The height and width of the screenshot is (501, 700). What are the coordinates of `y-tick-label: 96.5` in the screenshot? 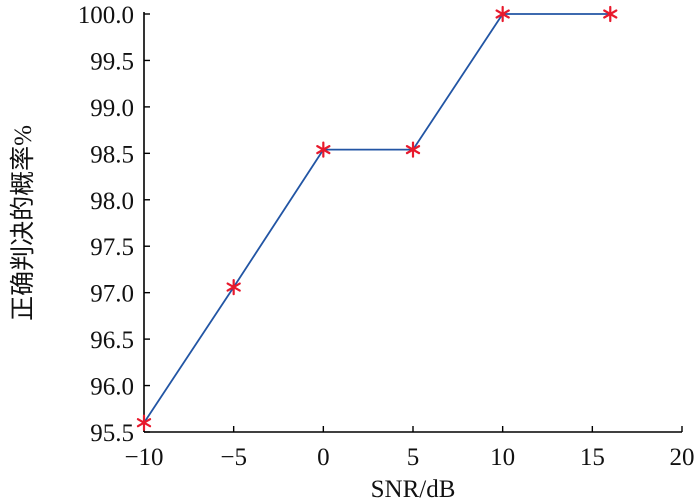 It's located at (112, 340).